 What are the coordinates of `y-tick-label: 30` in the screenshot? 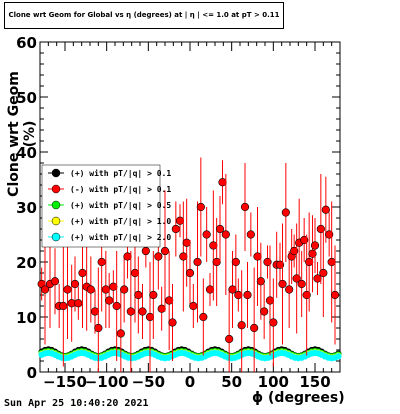 It's located at (26, 208).